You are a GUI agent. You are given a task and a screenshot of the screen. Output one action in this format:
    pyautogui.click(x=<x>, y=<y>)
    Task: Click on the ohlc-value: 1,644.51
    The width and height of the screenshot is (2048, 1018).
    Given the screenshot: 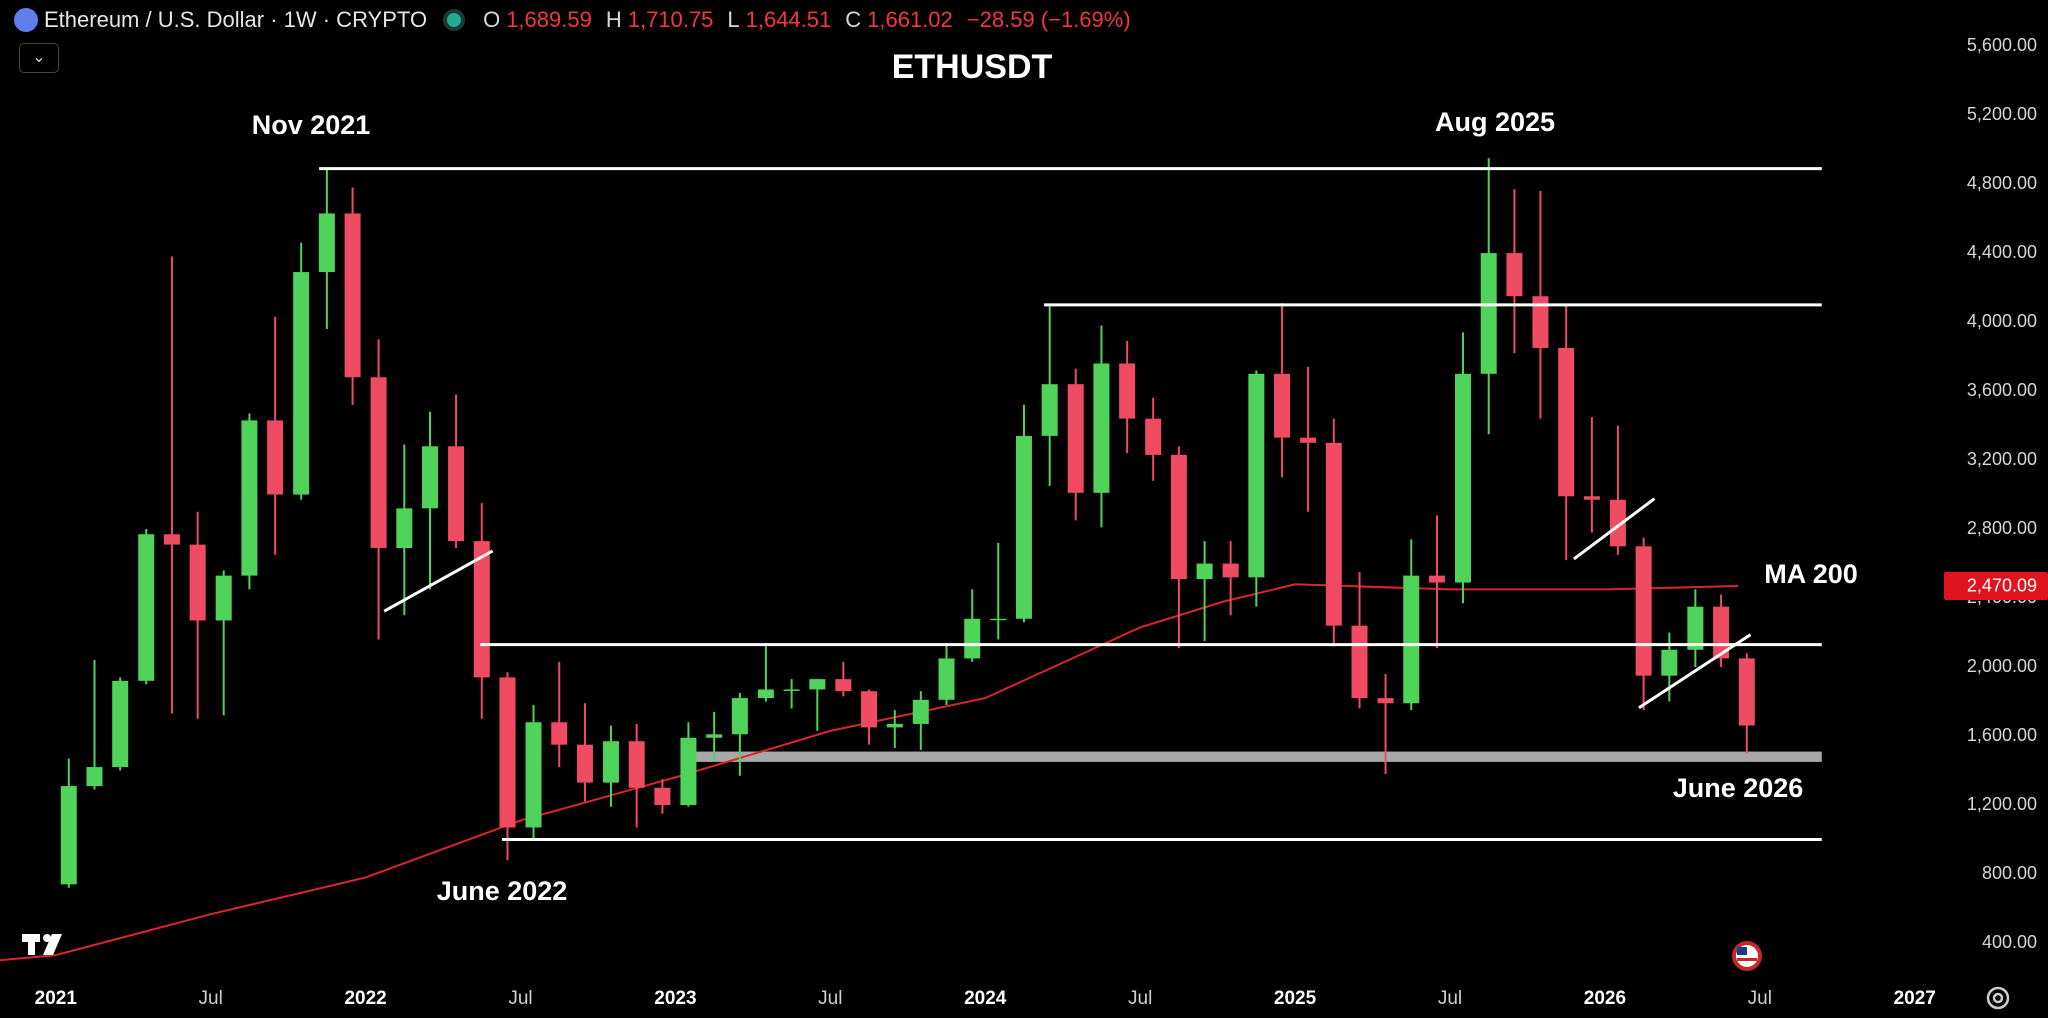 What is the action you would take?
    pyautogui.click(x=788, y=19)
    